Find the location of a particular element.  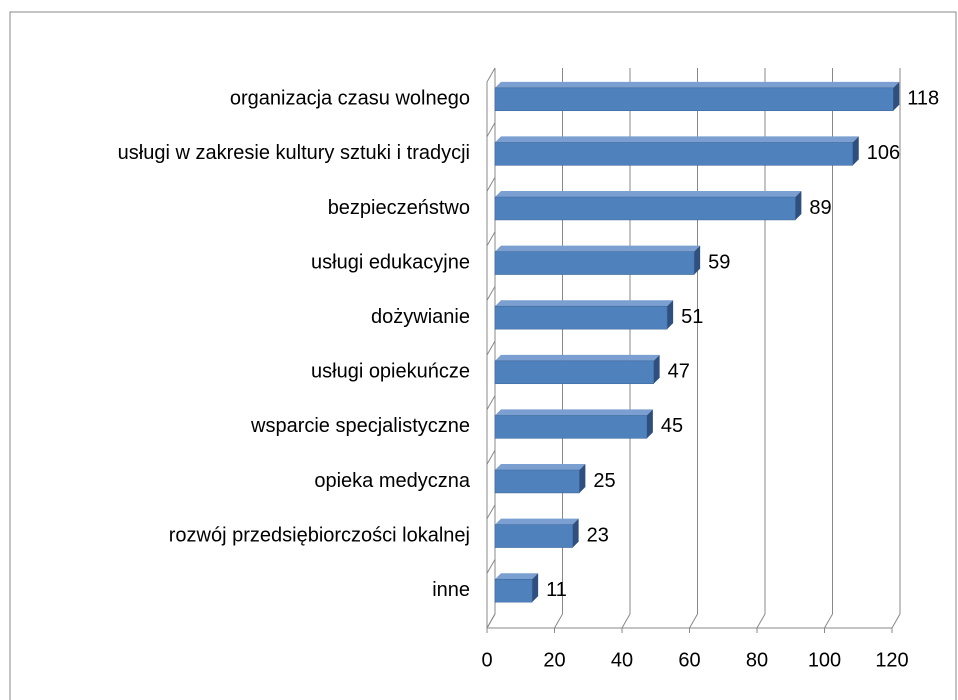

x-tick-label: 100 is located at coordinates (824, 660).